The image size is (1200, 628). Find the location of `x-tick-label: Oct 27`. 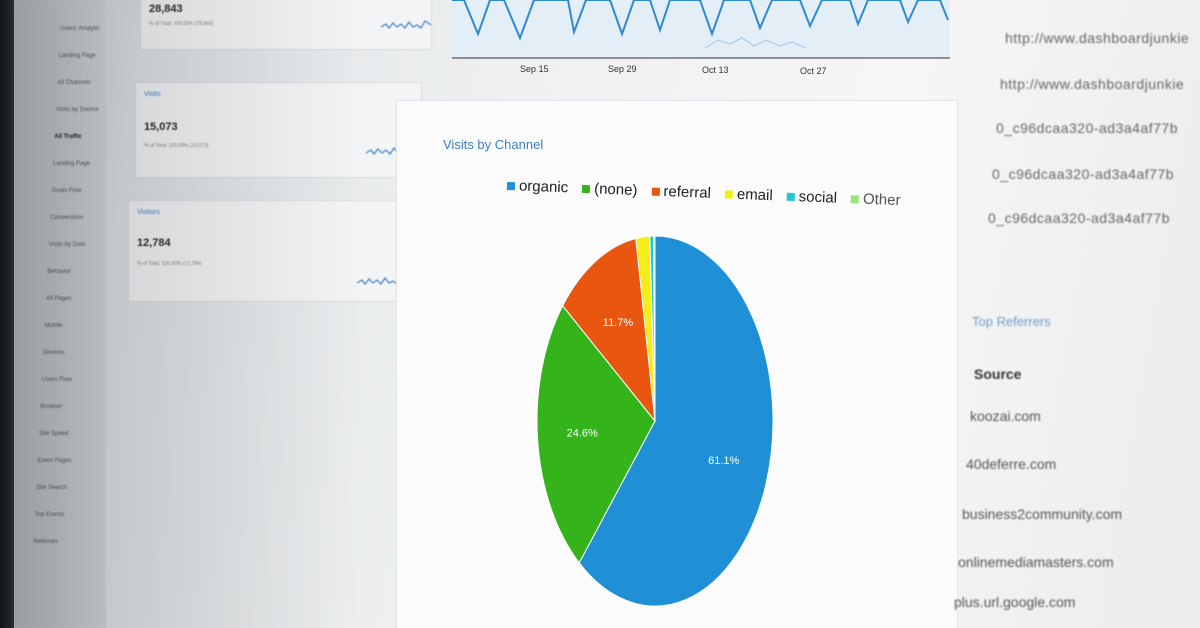

x-tick-label: Oct 27 is located at coordinates (813, 71).